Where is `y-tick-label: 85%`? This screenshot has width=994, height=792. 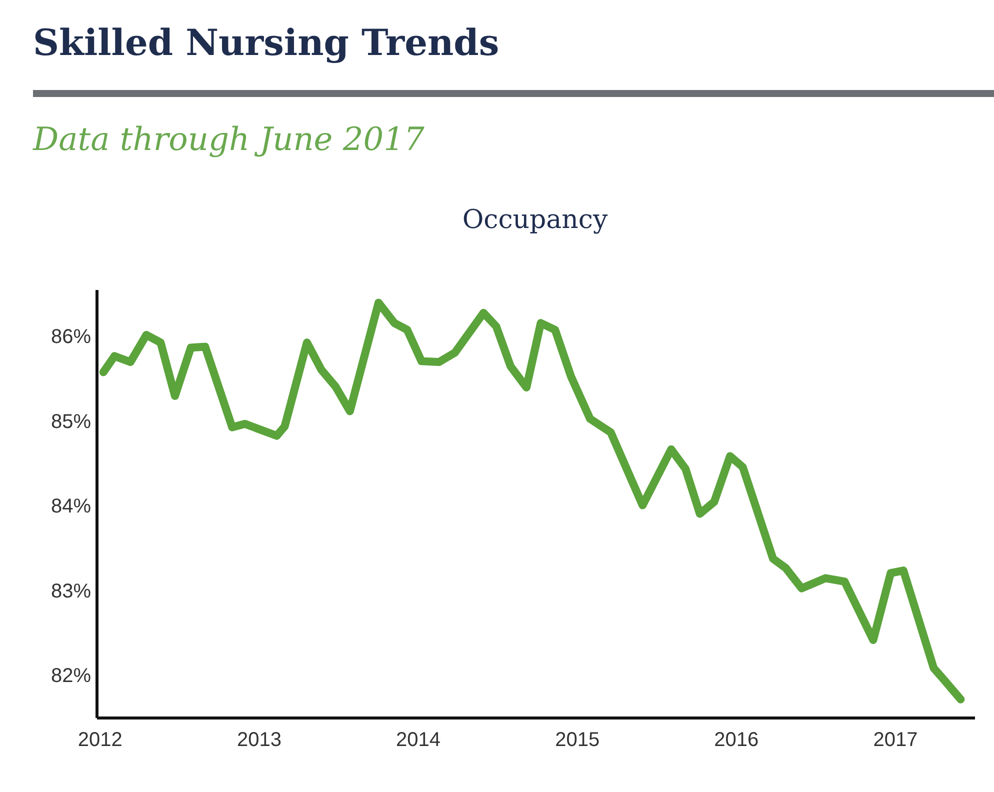 y-tick-label: 85% is located at coordinates (71, 421).